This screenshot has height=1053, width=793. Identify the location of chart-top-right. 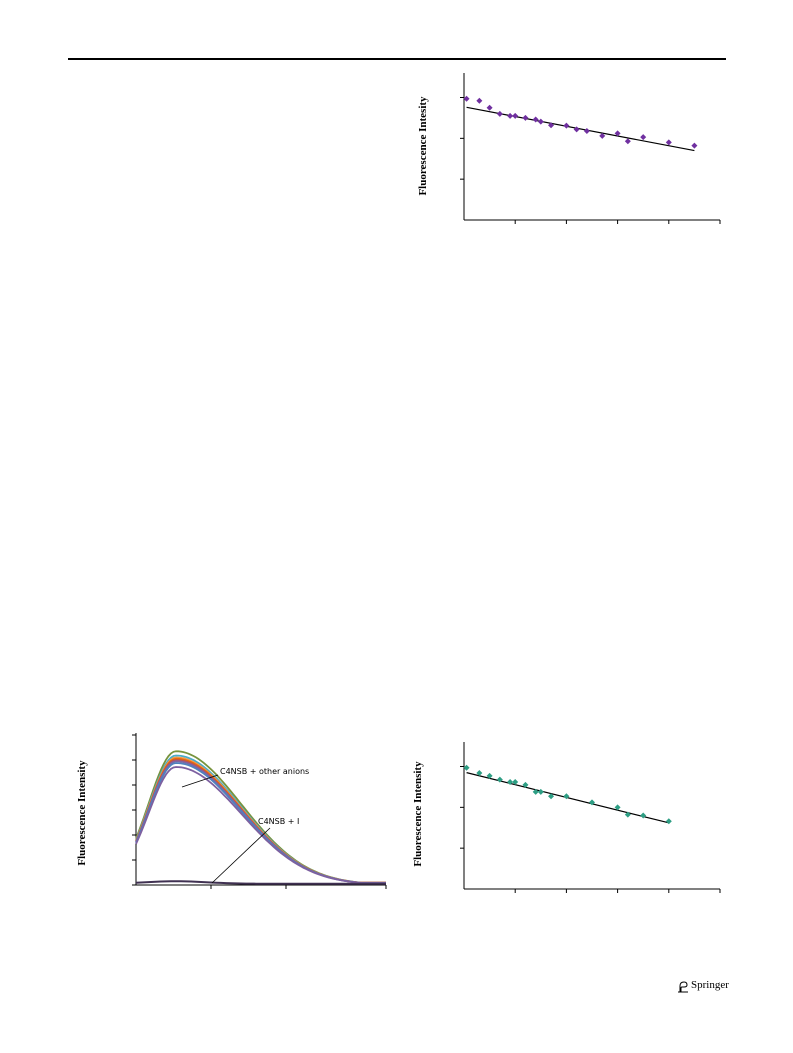
(590, 148).